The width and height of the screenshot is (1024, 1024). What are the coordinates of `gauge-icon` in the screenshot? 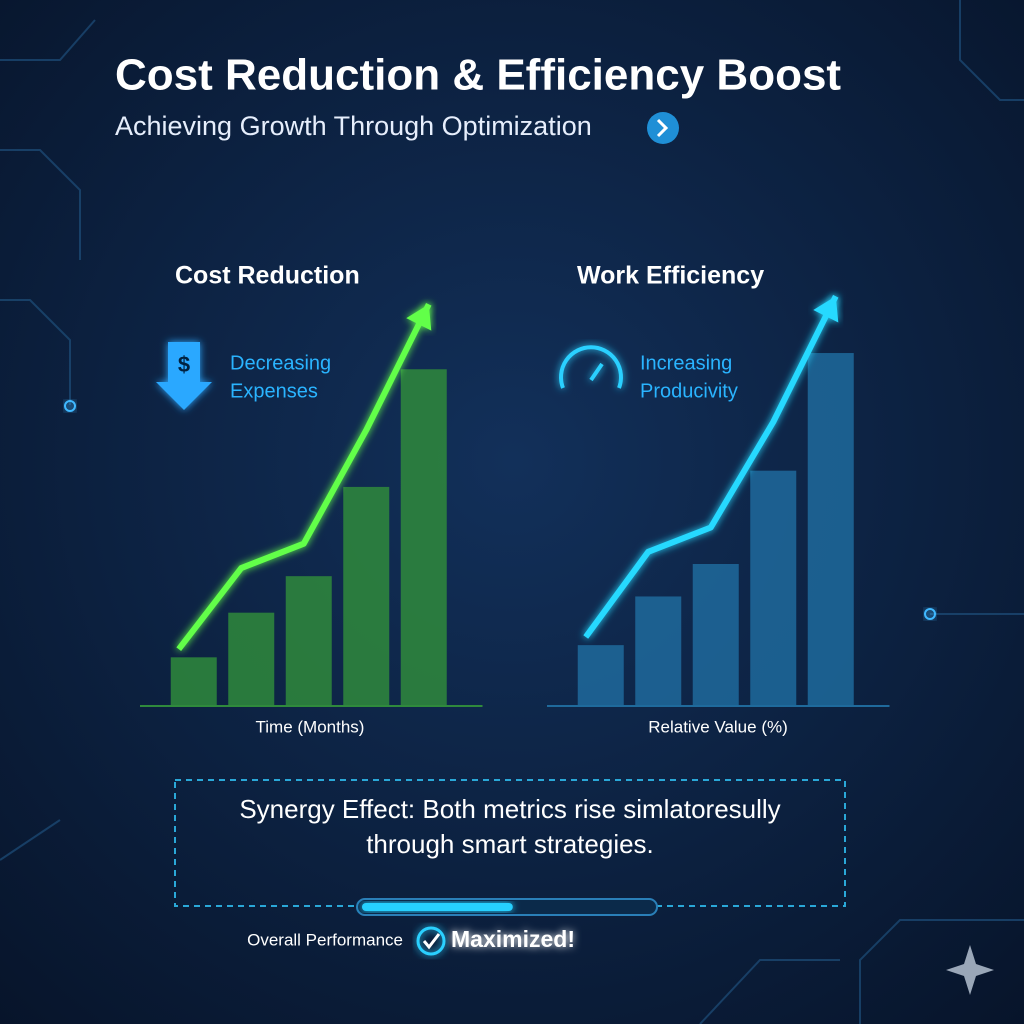 It's located at (591, 367).